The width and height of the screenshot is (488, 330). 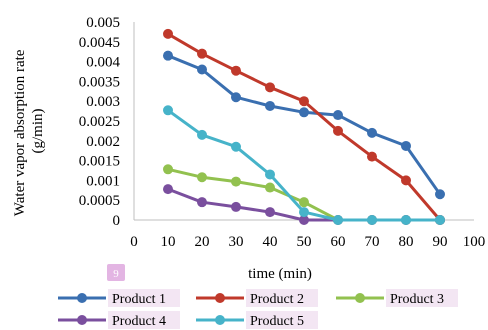 I want to click on figure-badge-label: 9, so click(x=116, y=274).